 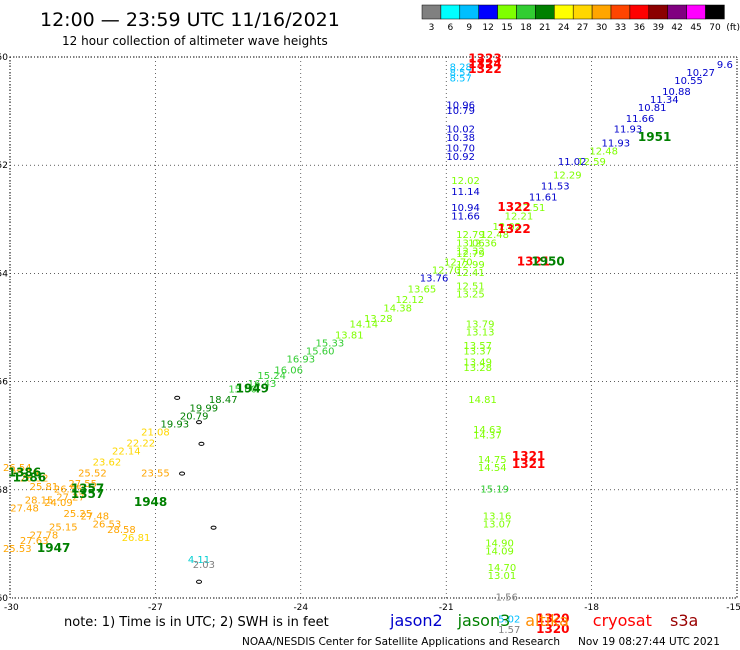 I want to click on colorbar-tick-label: 24, so click(x=564, y=28).